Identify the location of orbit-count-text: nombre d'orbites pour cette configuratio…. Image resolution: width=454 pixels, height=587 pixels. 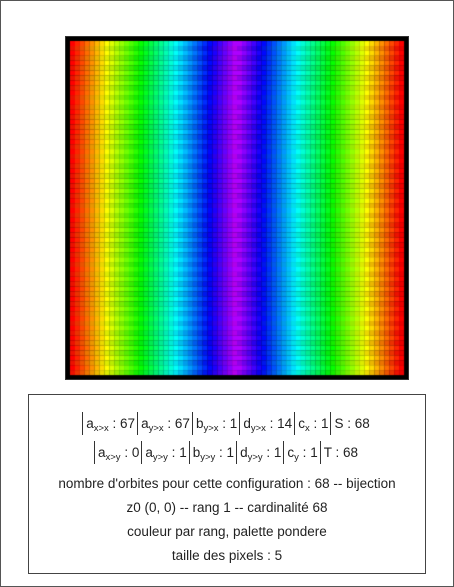
(227, 483).